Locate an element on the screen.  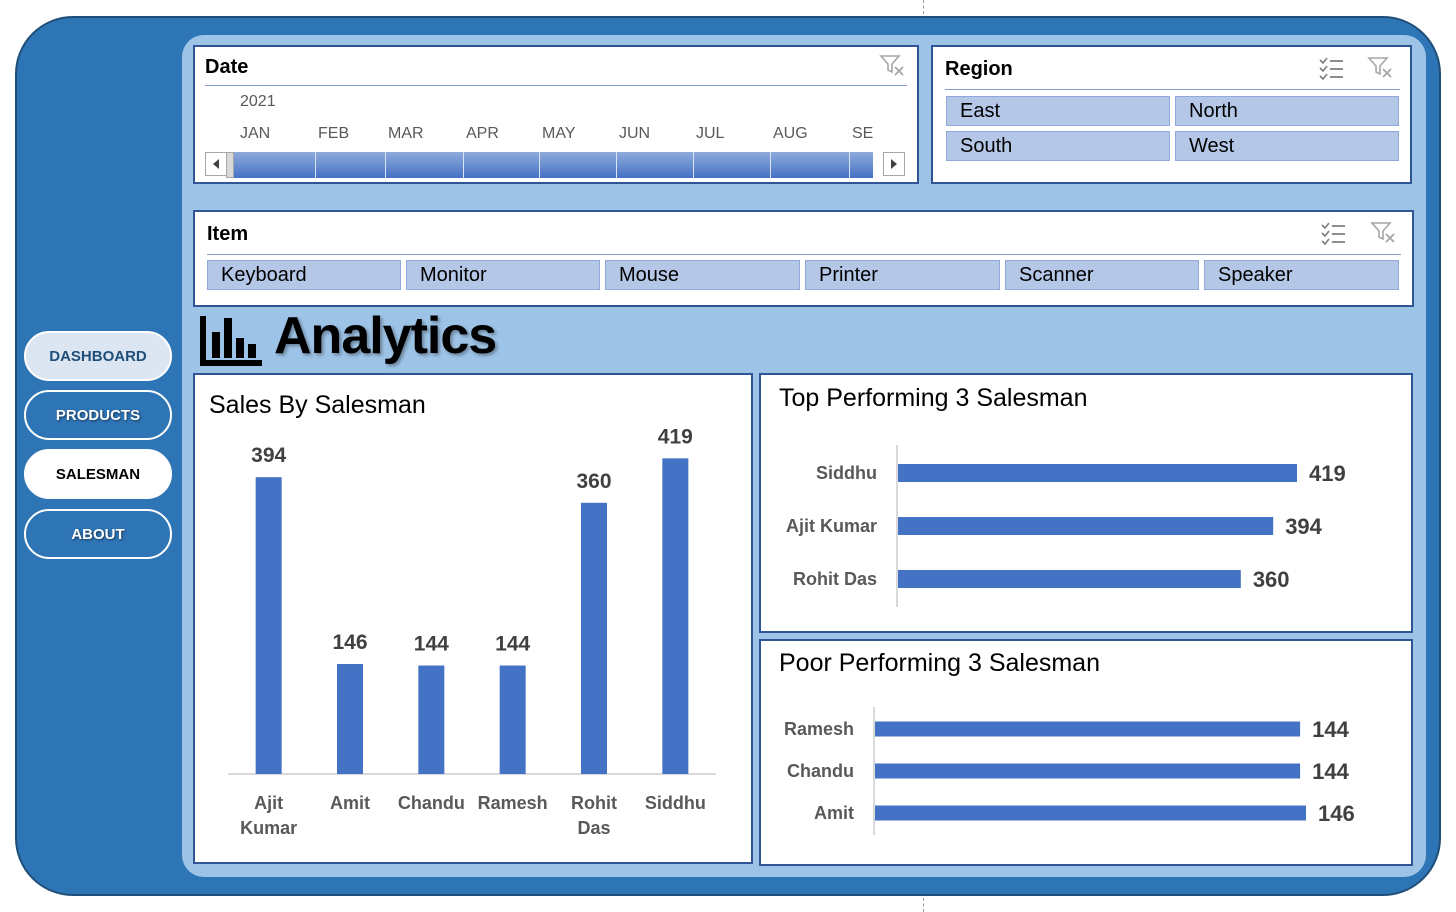
sales-chart-title: Sales By Salesman is located at coordinates (317, 405).